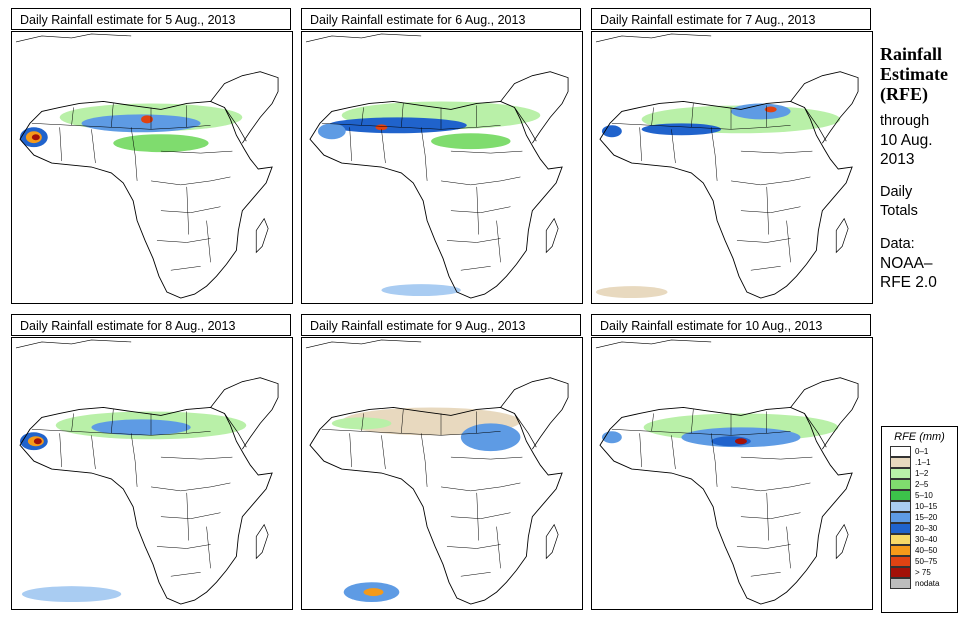 Image resolution: width=967 pixels, height=626 pixels. Describe the element at coordinates (904, 94) in the screenshot. I see `sidebar-title-line3: (RFE)` at that location.